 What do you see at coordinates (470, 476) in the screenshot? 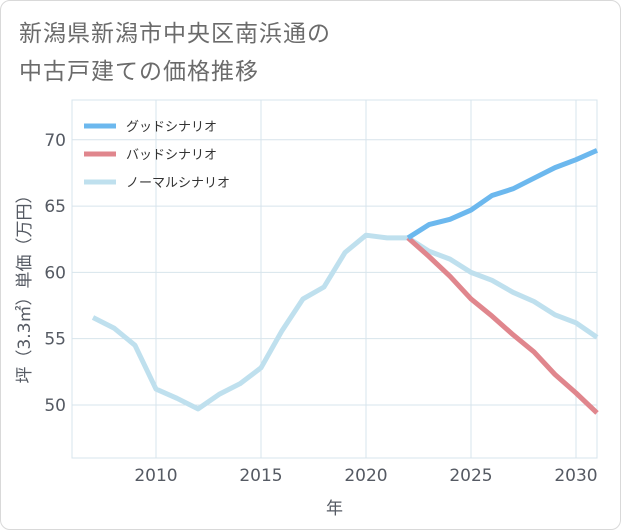
I see `x-tick-label: 2025` at bounding box center [470, 476].